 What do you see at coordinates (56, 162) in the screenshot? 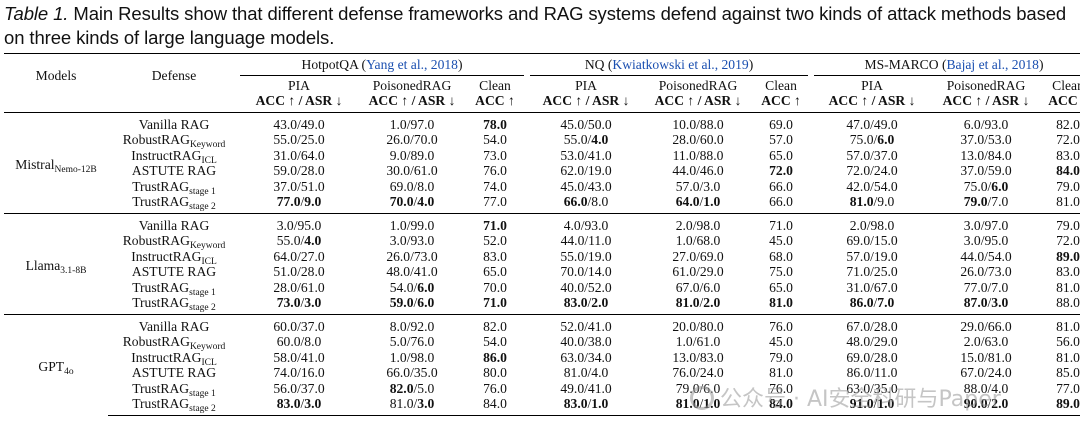
I see `model-cell: MistralNemo-12B` at bounding box center [56, 162].